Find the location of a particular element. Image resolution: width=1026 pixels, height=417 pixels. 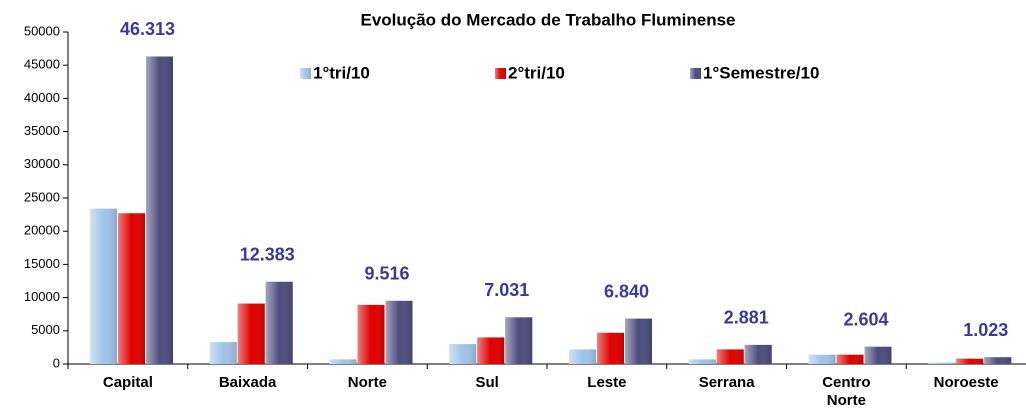

data-label: 7.031 is located at coordinates (506, 290).